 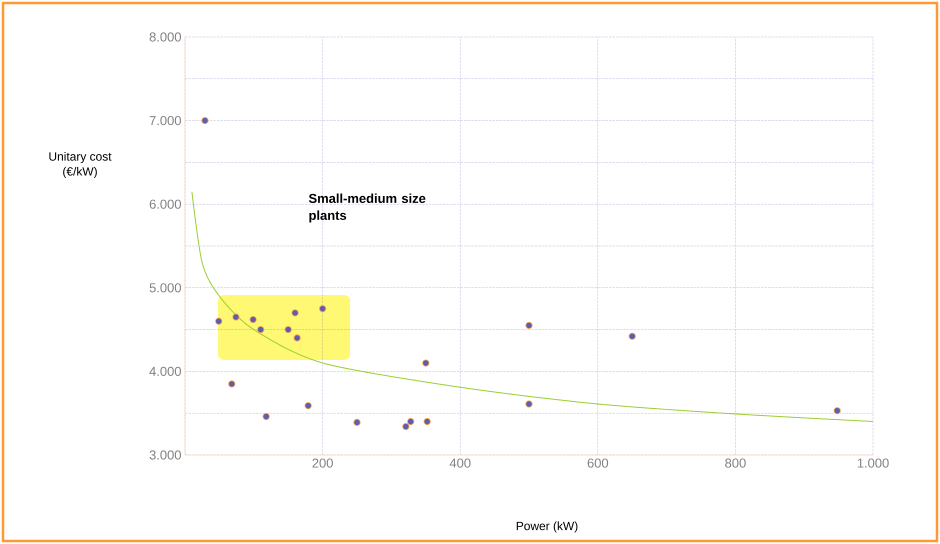 What do you see at coordinates (322, 463) in the screenshot?
I see `x-tick-label: 200` at bounding box center [322, 463].